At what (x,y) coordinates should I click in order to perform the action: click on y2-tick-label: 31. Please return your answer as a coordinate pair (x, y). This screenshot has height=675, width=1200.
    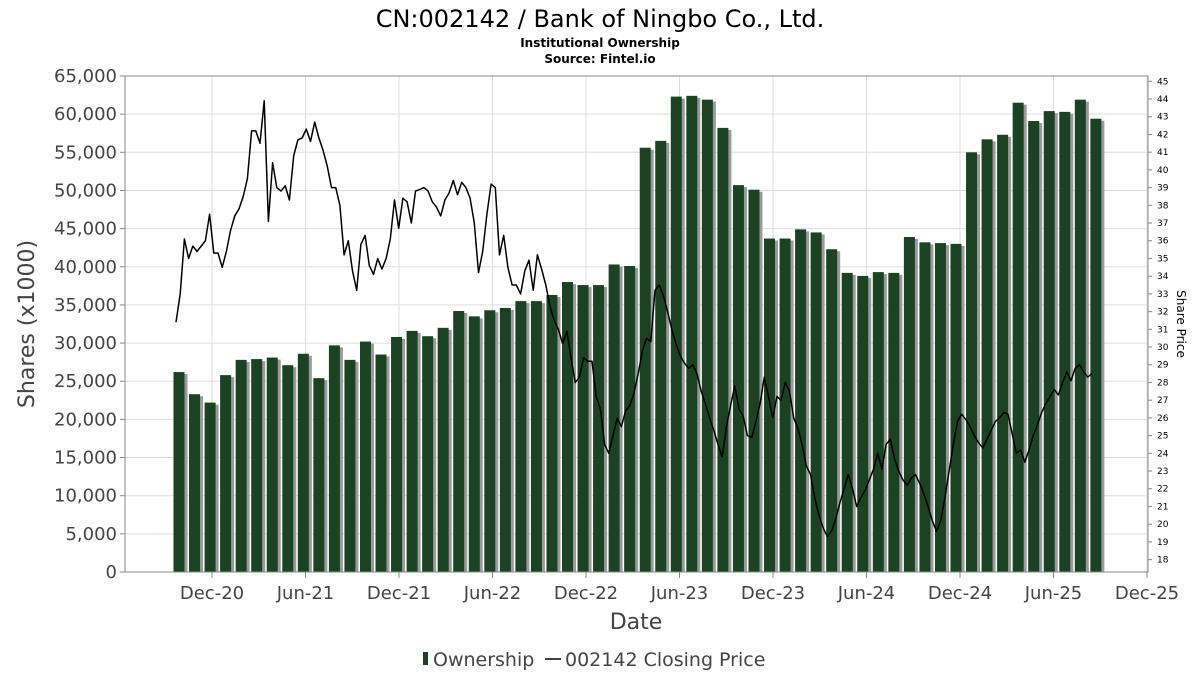
    Looking at the image, I should click on (1162, 330).